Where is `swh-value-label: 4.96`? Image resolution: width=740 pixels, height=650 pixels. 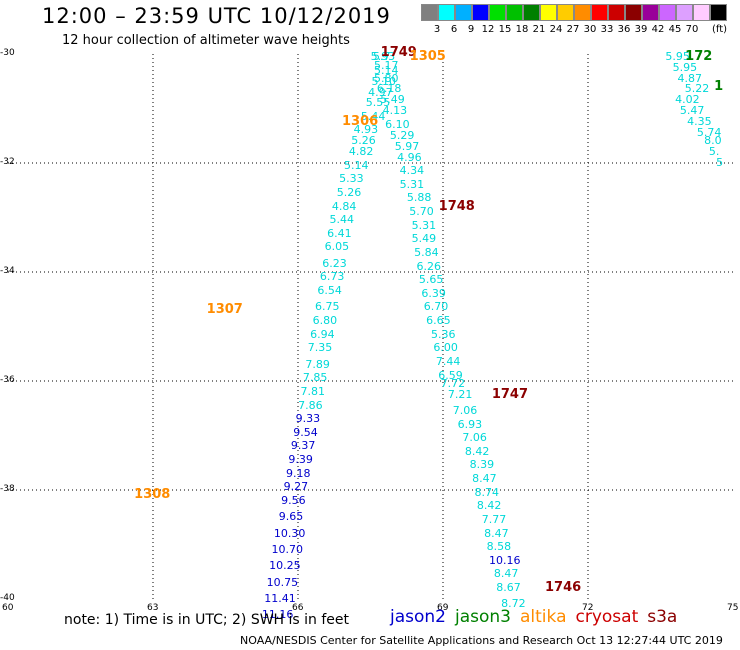
swh-value-label: 4.96 is located at coordinates (409, 157).